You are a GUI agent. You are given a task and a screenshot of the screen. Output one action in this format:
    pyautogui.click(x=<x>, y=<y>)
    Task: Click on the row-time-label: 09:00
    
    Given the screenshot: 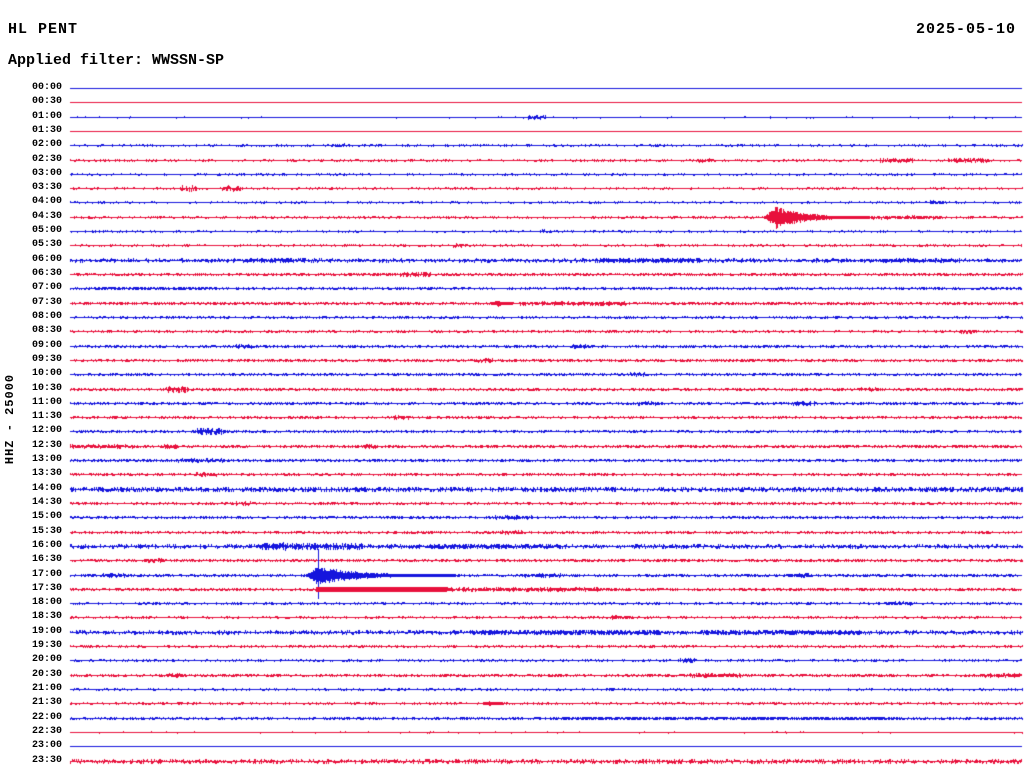 What is the action you would take?
    pyautogui.click(x=46, y=345)
    